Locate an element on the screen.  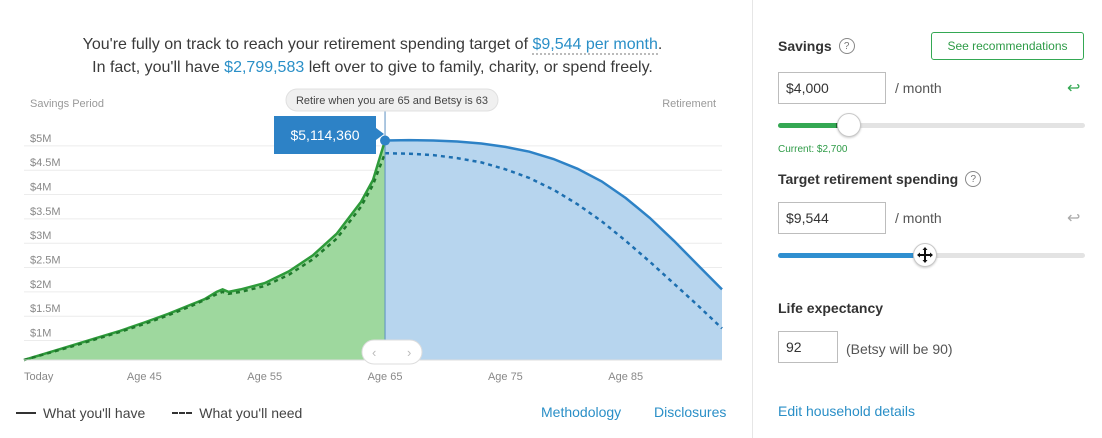
see-recommendations-button: See recommendations is located at coordinates (1007, 46).